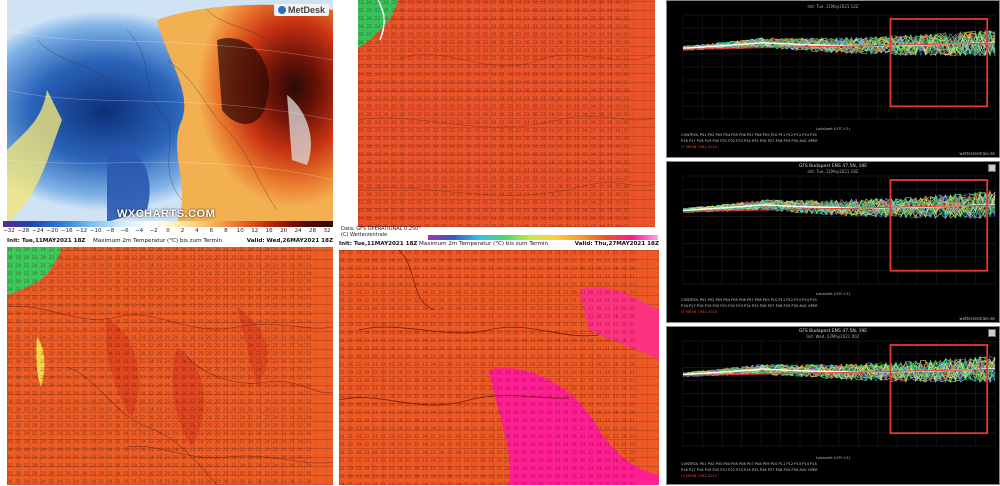 Image resolution: width=1000 pixels, height=486 pixels. What do you see at coordinates (992, 168) in the screenshot?
I see `chart-2-menu-icon` at bounding box center [992, 168].